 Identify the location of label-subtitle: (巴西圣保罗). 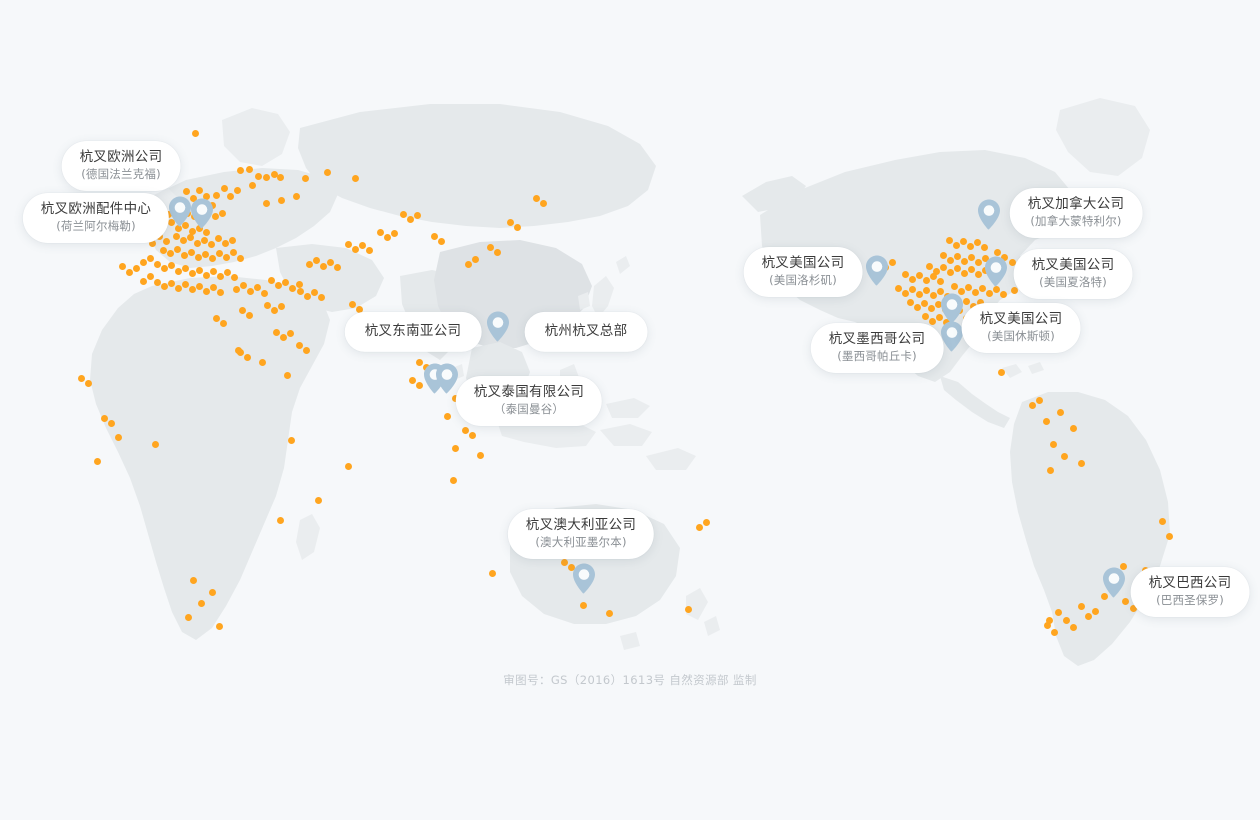
(1190, 600).